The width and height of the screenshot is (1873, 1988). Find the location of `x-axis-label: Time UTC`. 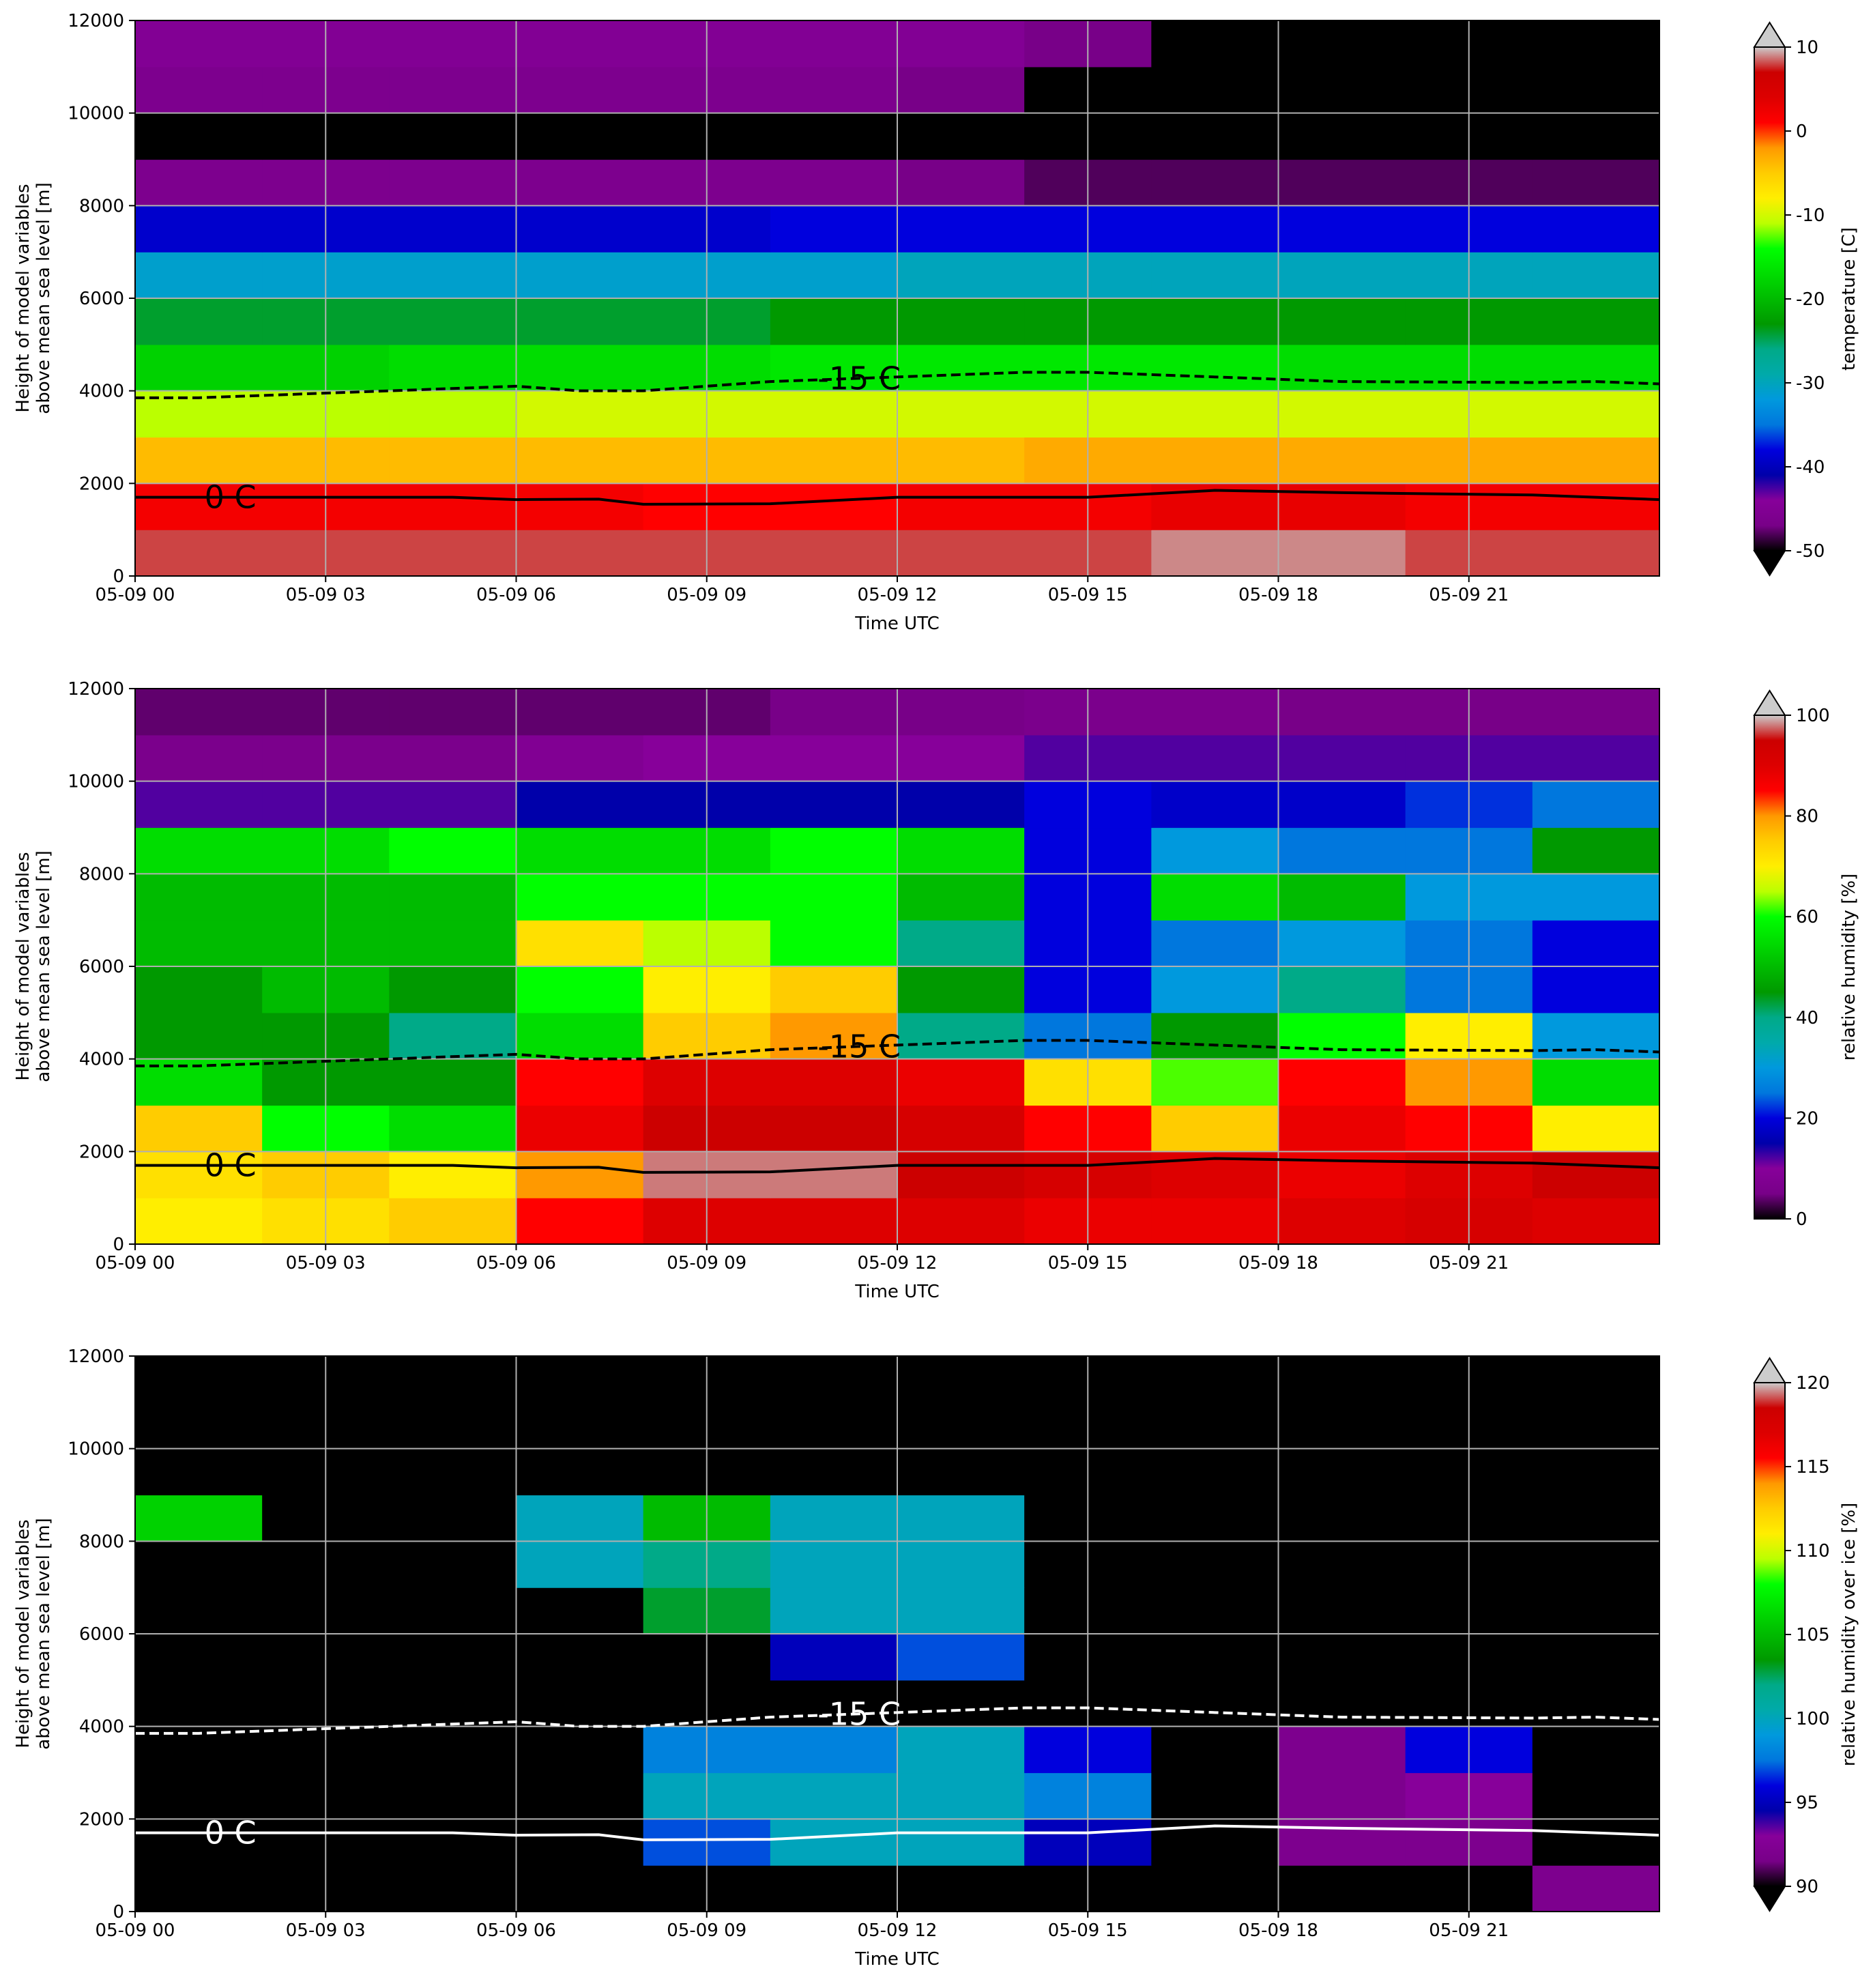

x-axis-label: Time UTC is located at coordinates (896, 1960).